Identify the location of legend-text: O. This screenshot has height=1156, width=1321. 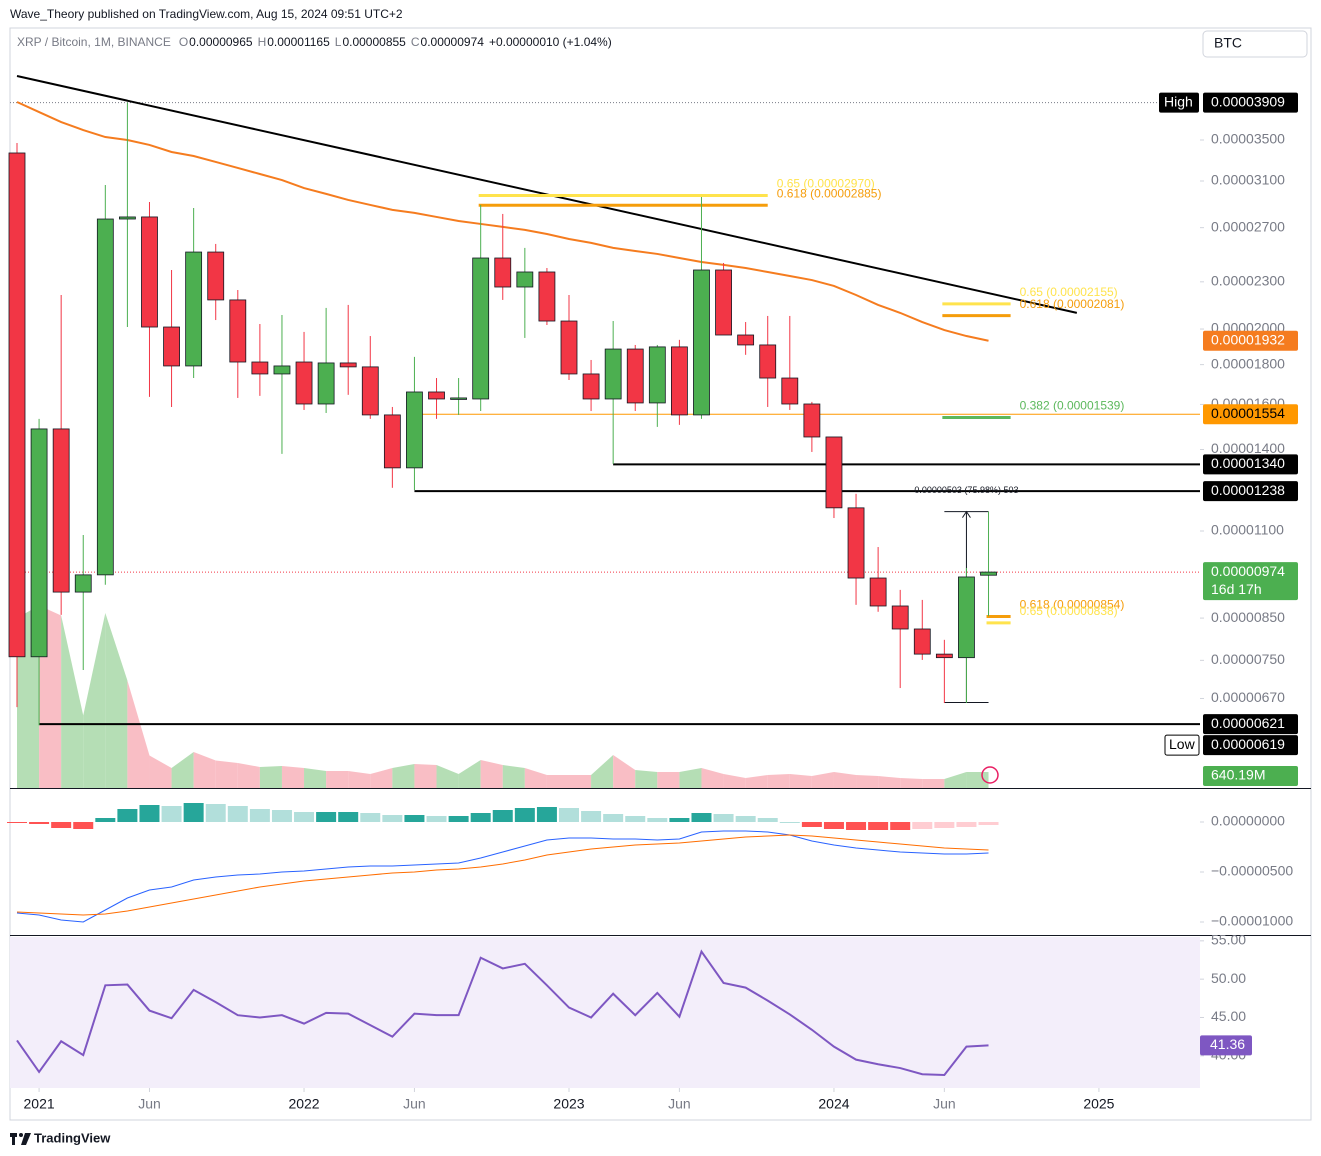
(183, 42).